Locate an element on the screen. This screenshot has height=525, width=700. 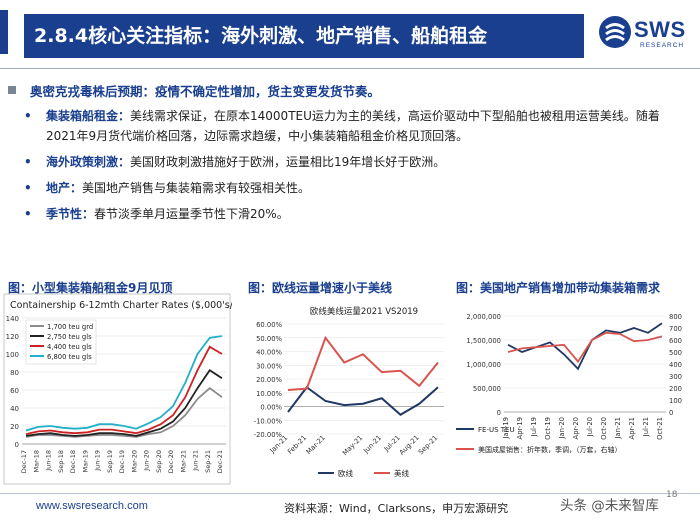
x-tick-label: Oct-21 is located at coordinates (660, 428).